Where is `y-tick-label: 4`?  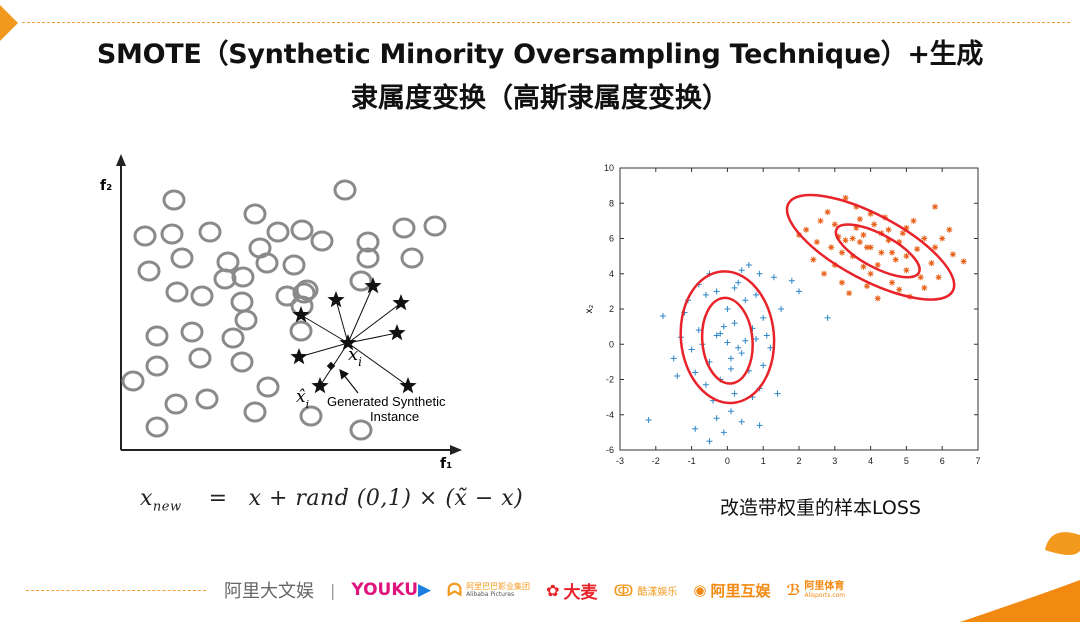
y-tick-label: 4 is located at coordinates (611, 274).